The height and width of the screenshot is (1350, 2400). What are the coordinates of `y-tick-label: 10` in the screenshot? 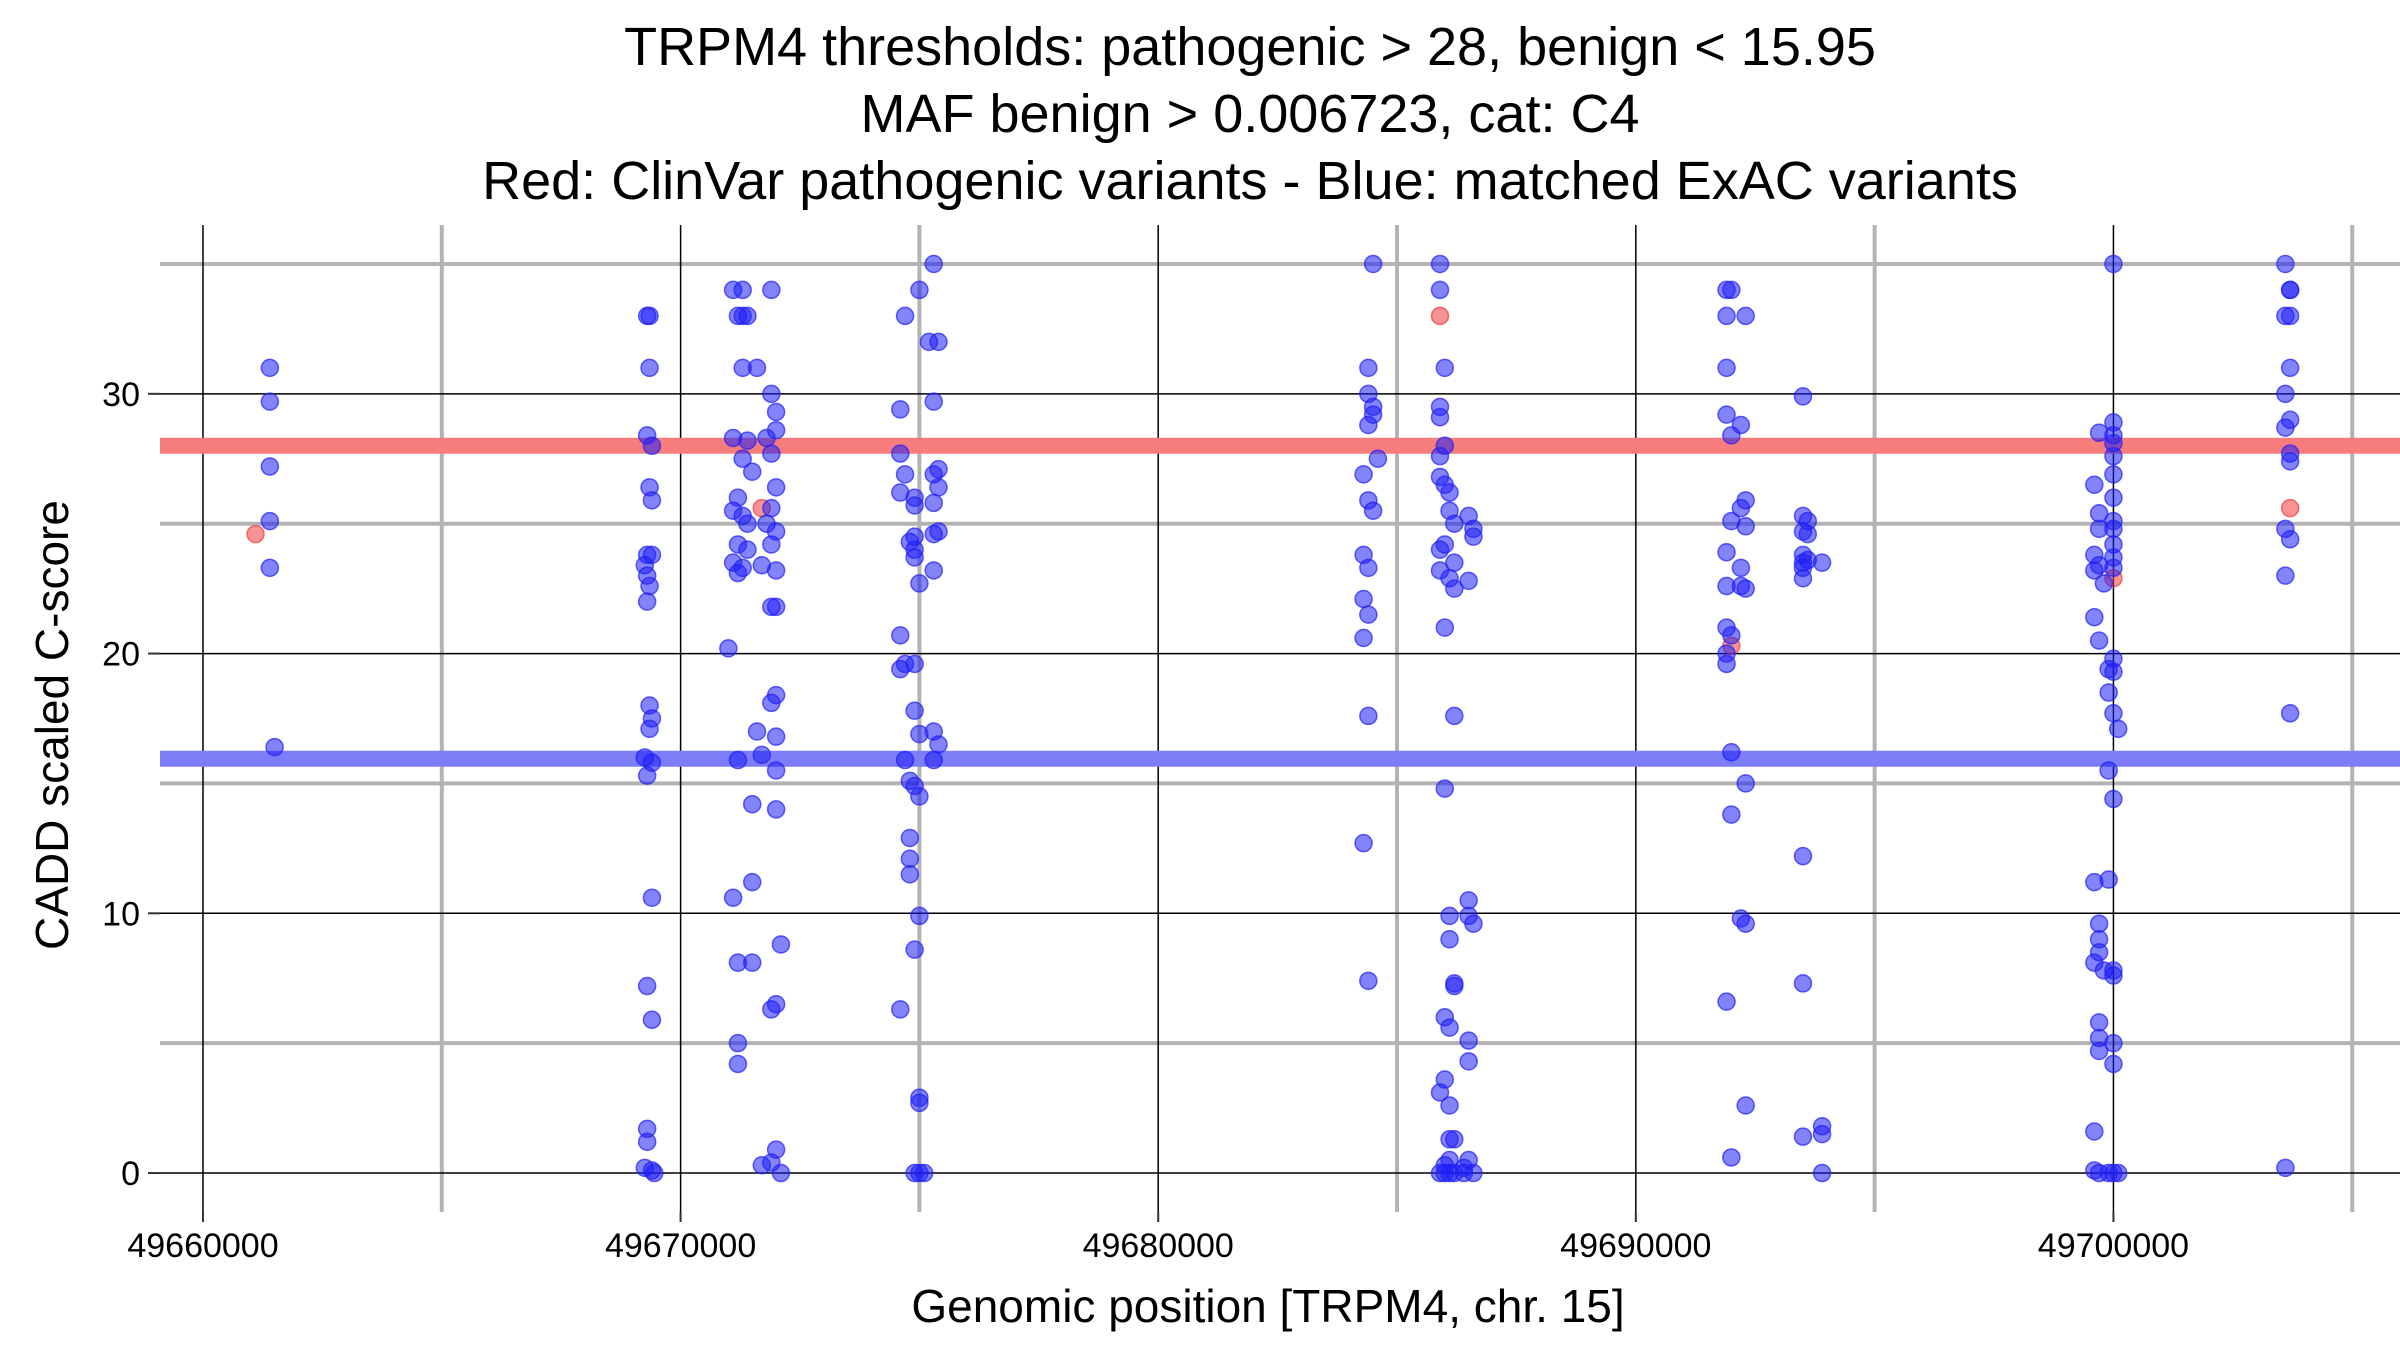 It's located at (121, 914).